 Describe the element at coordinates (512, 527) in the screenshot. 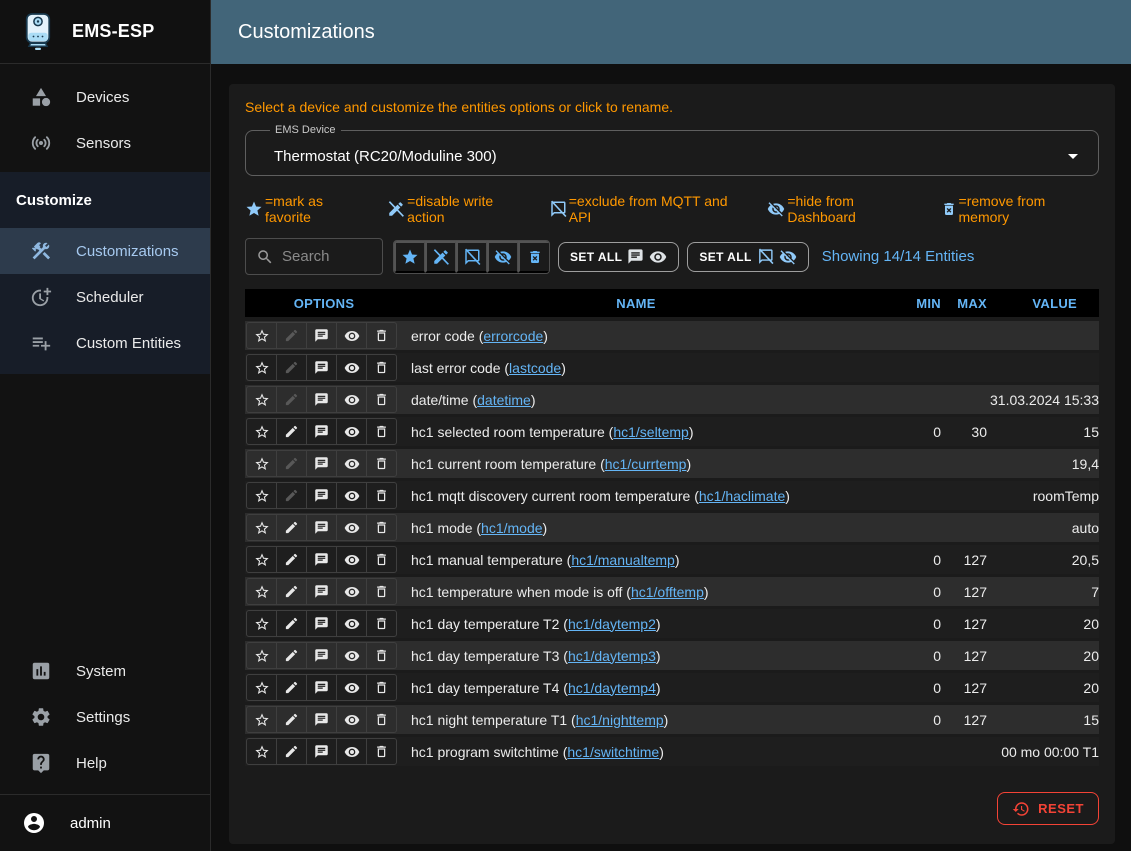

I see `entity-shortname-link: hc1/mode` at that location.